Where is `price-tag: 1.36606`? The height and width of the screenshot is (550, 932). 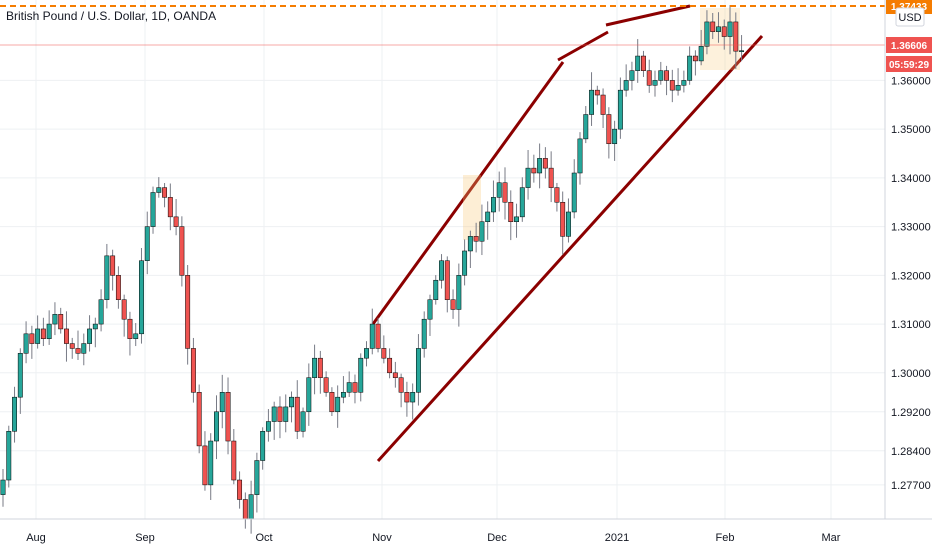
price-tag: 1.36606 is located at coordinates (909, 45).